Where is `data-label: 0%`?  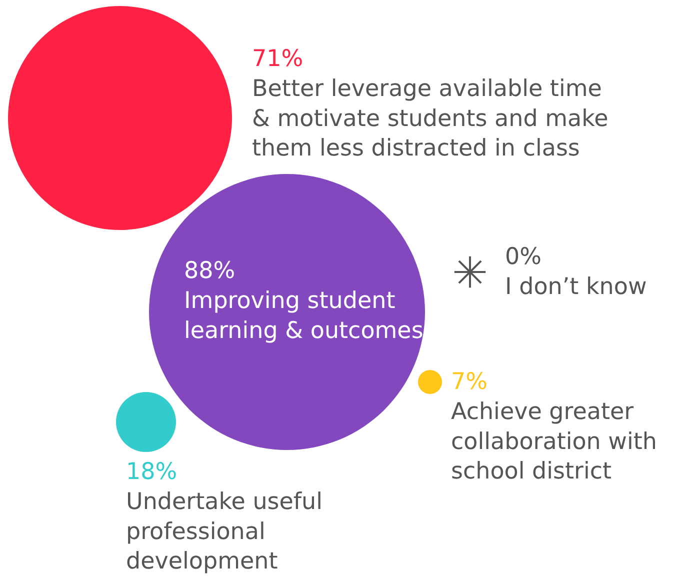 data-label: 0% is located at coordinates (523, 257).